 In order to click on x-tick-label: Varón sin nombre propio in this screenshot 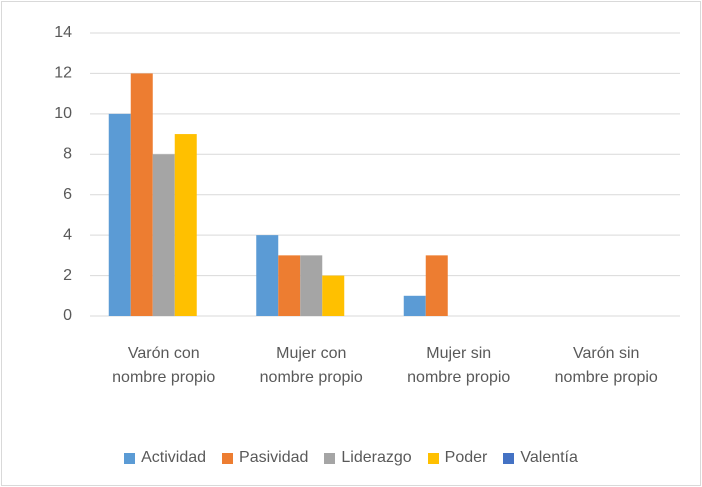, I will do `click(606, 365)`.